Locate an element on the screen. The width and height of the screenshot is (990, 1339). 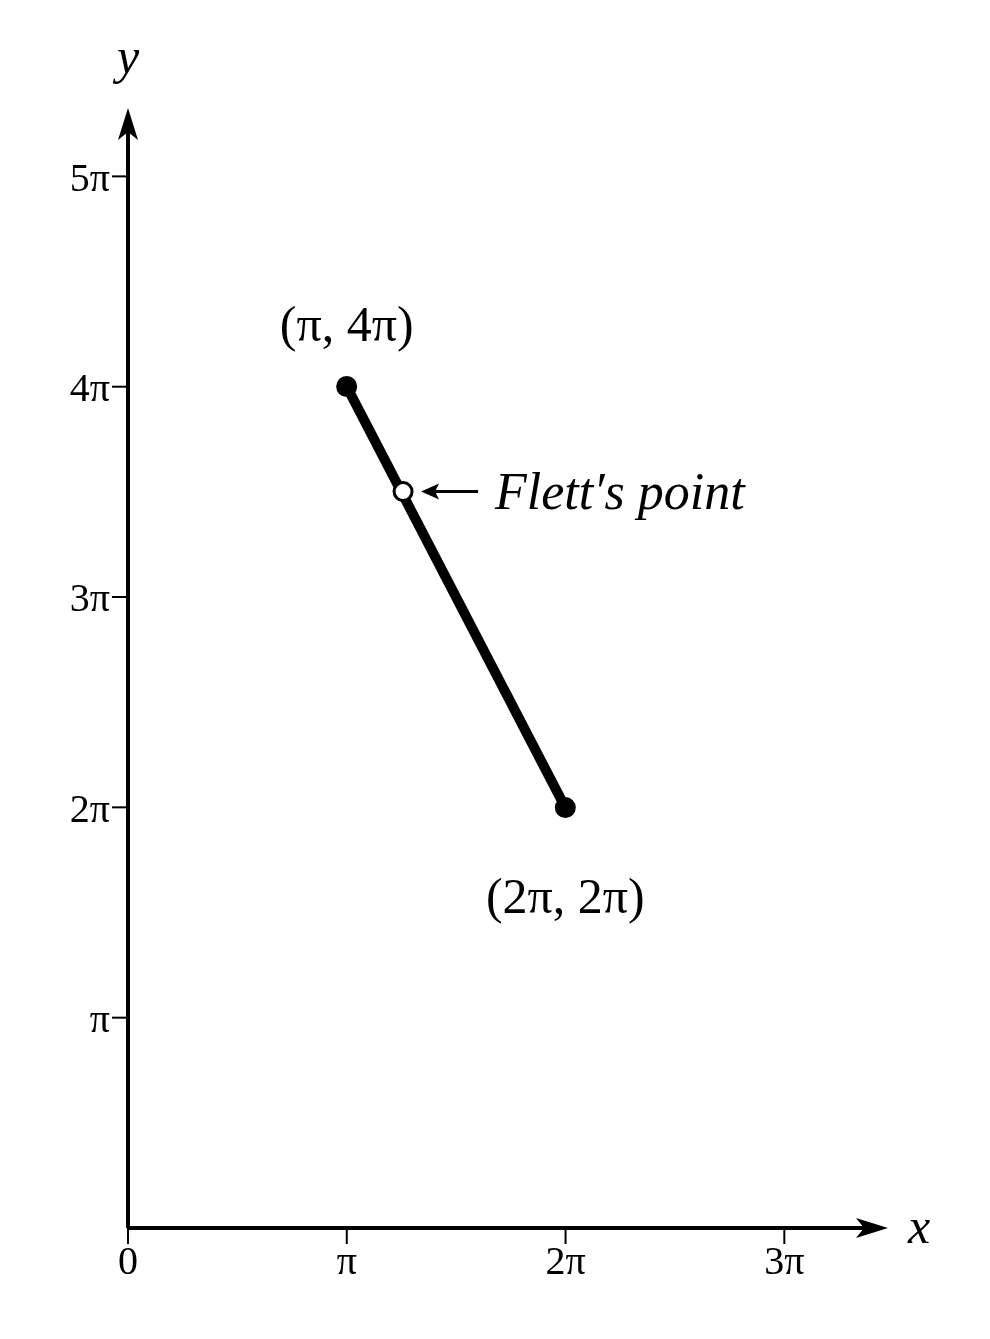
x-tick-label: 0 is located at coordinates (128, 1261).